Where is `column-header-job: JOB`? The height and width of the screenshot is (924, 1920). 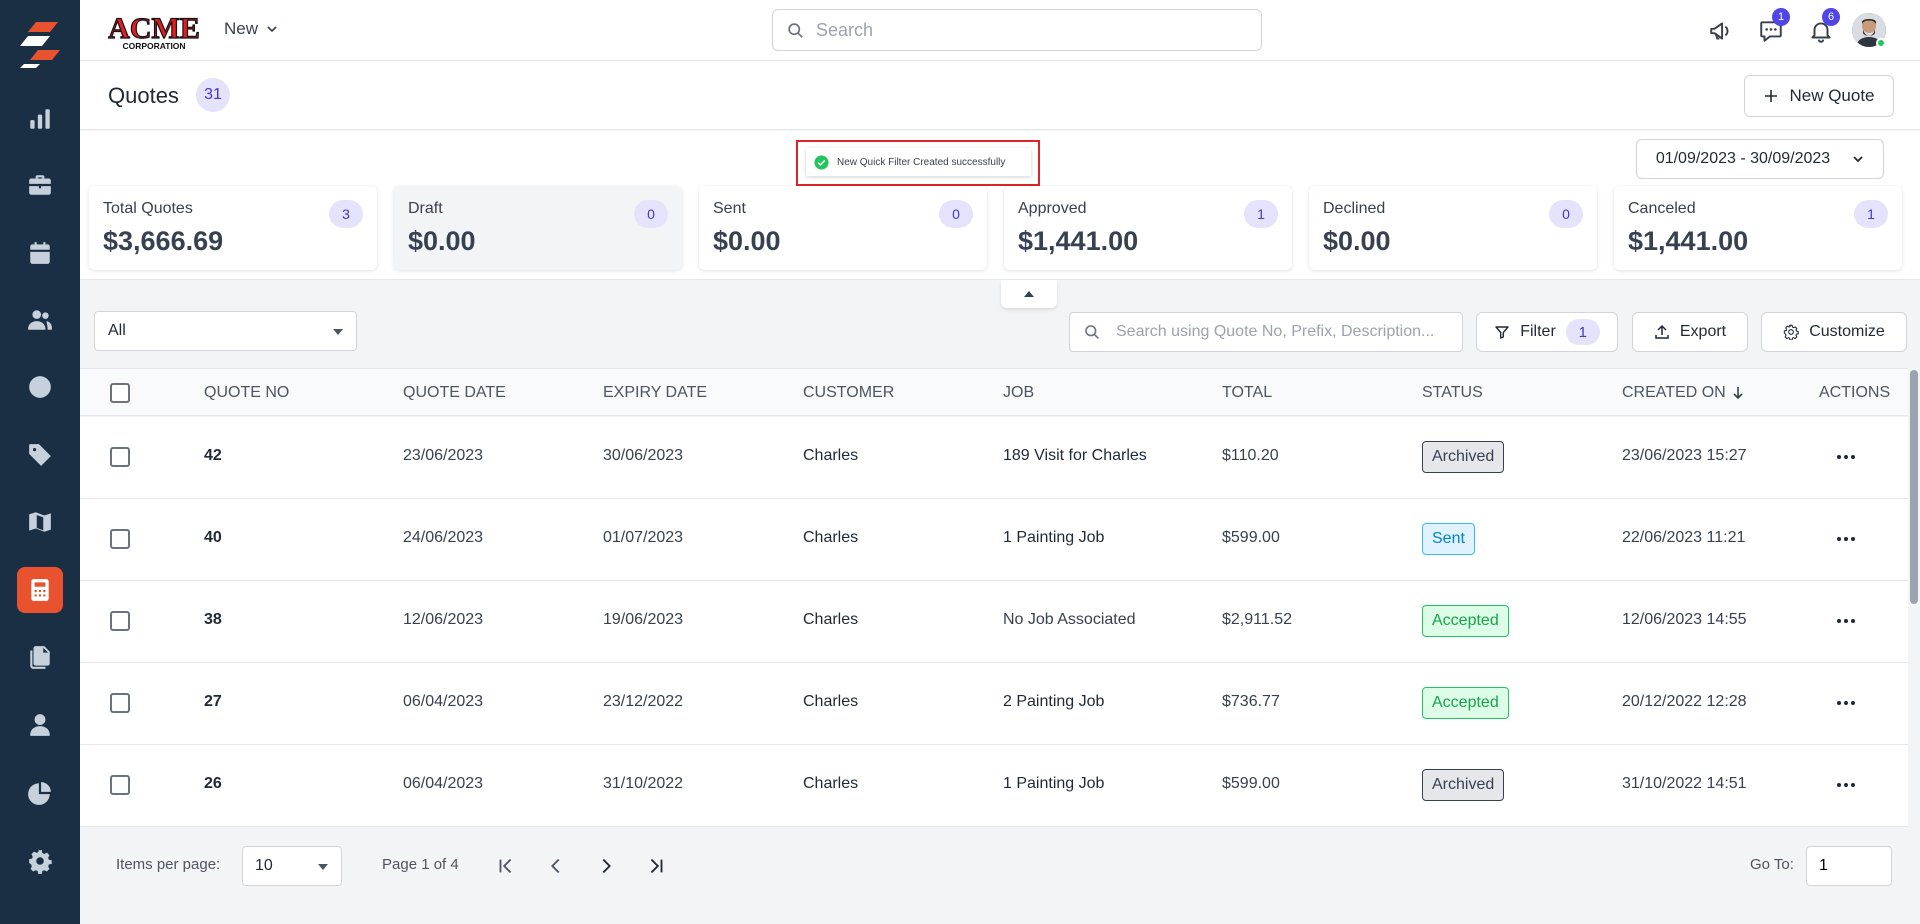
column-header-job: JOB is located at coordinates (1019, 392).